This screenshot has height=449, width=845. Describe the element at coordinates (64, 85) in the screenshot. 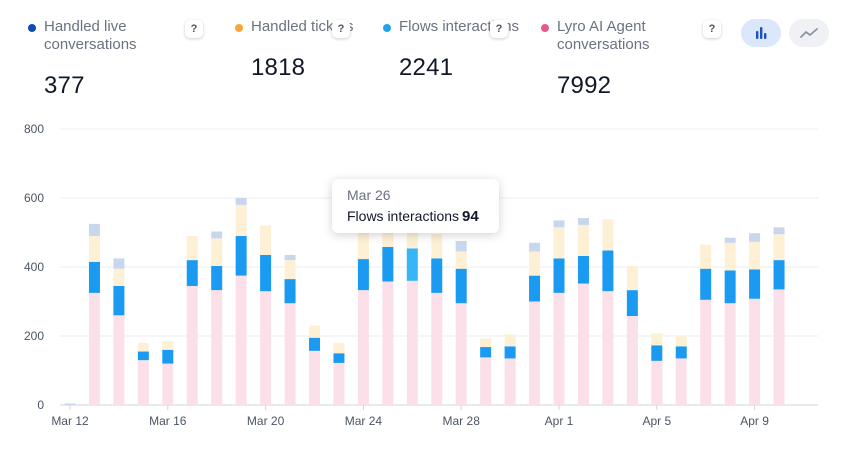

I see `metric-value: 377` at that location.